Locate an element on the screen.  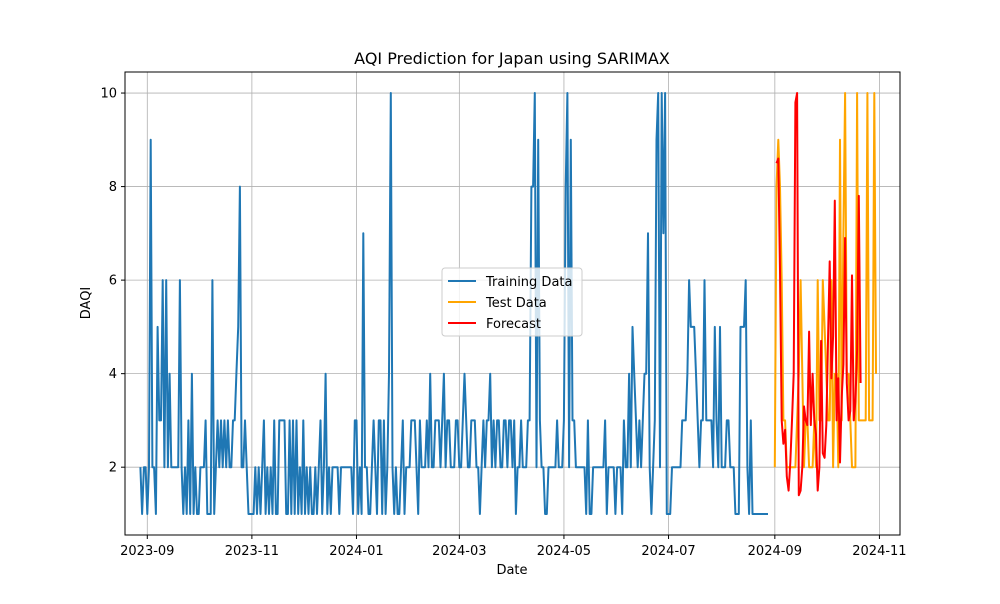
y-tick-label: 10 is located at coordinates (108, 94).